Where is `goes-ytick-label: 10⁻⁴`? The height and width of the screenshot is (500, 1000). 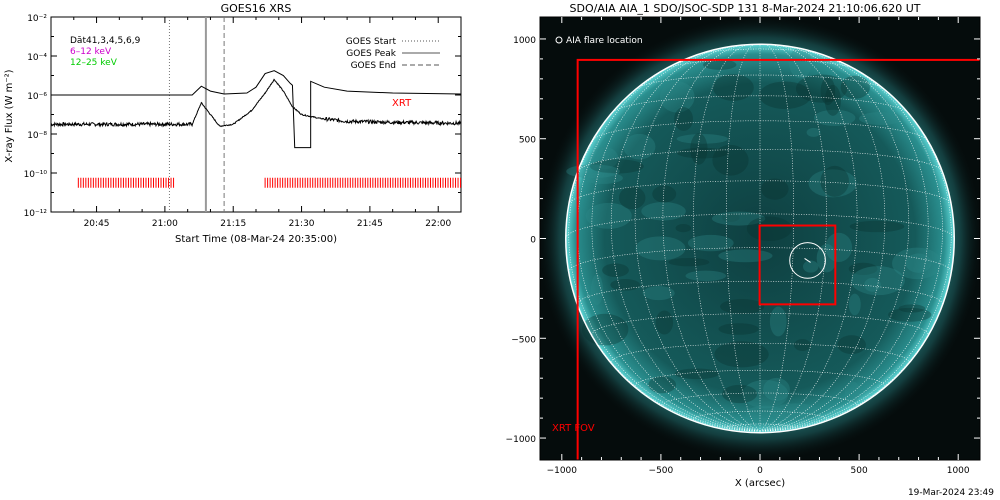
goes-ytick-label: 10⁻⁴ is located at coordinates (37, 58).